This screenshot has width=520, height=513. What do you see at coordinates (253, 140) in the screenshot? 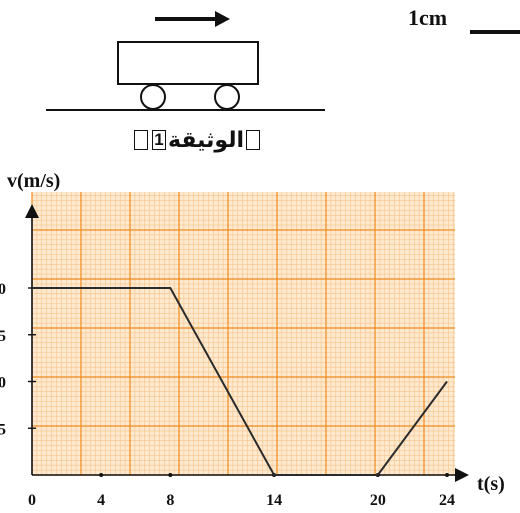
I see `box-right-icon` at bounding box center [253, 140].